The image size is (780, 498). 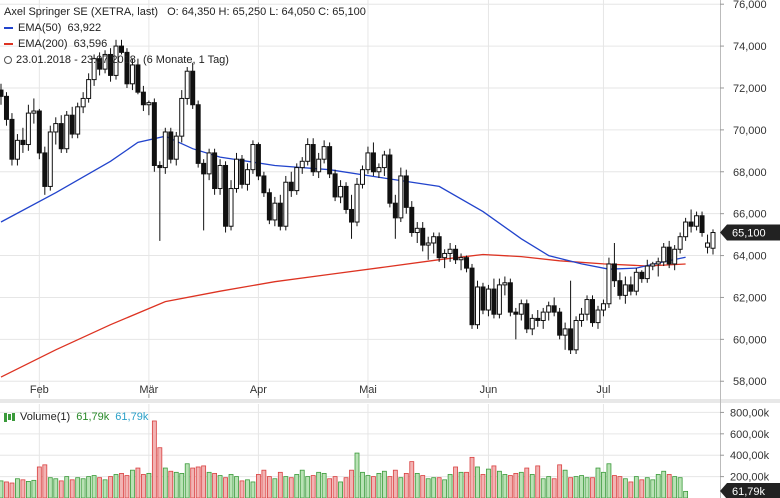 What do you see at coordinates (90, 44) in the screenshot?
I see `ema200-value: 63,596` at bounding box center [90, 44].